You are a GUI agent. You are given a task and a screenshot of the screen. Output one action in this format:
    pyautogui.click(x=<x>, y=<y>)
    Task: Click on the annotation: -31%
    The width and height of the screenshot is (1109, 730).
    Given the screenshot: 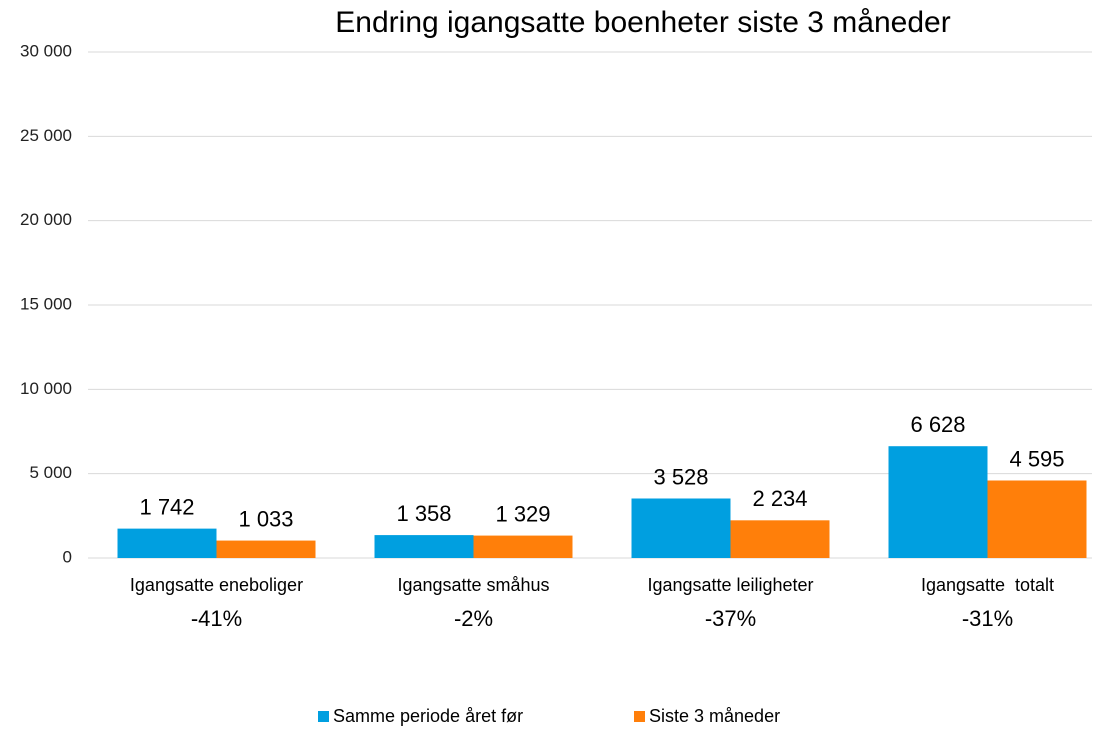 What is the action you would take?
    pyautogui.click(x=987, y=618)
    